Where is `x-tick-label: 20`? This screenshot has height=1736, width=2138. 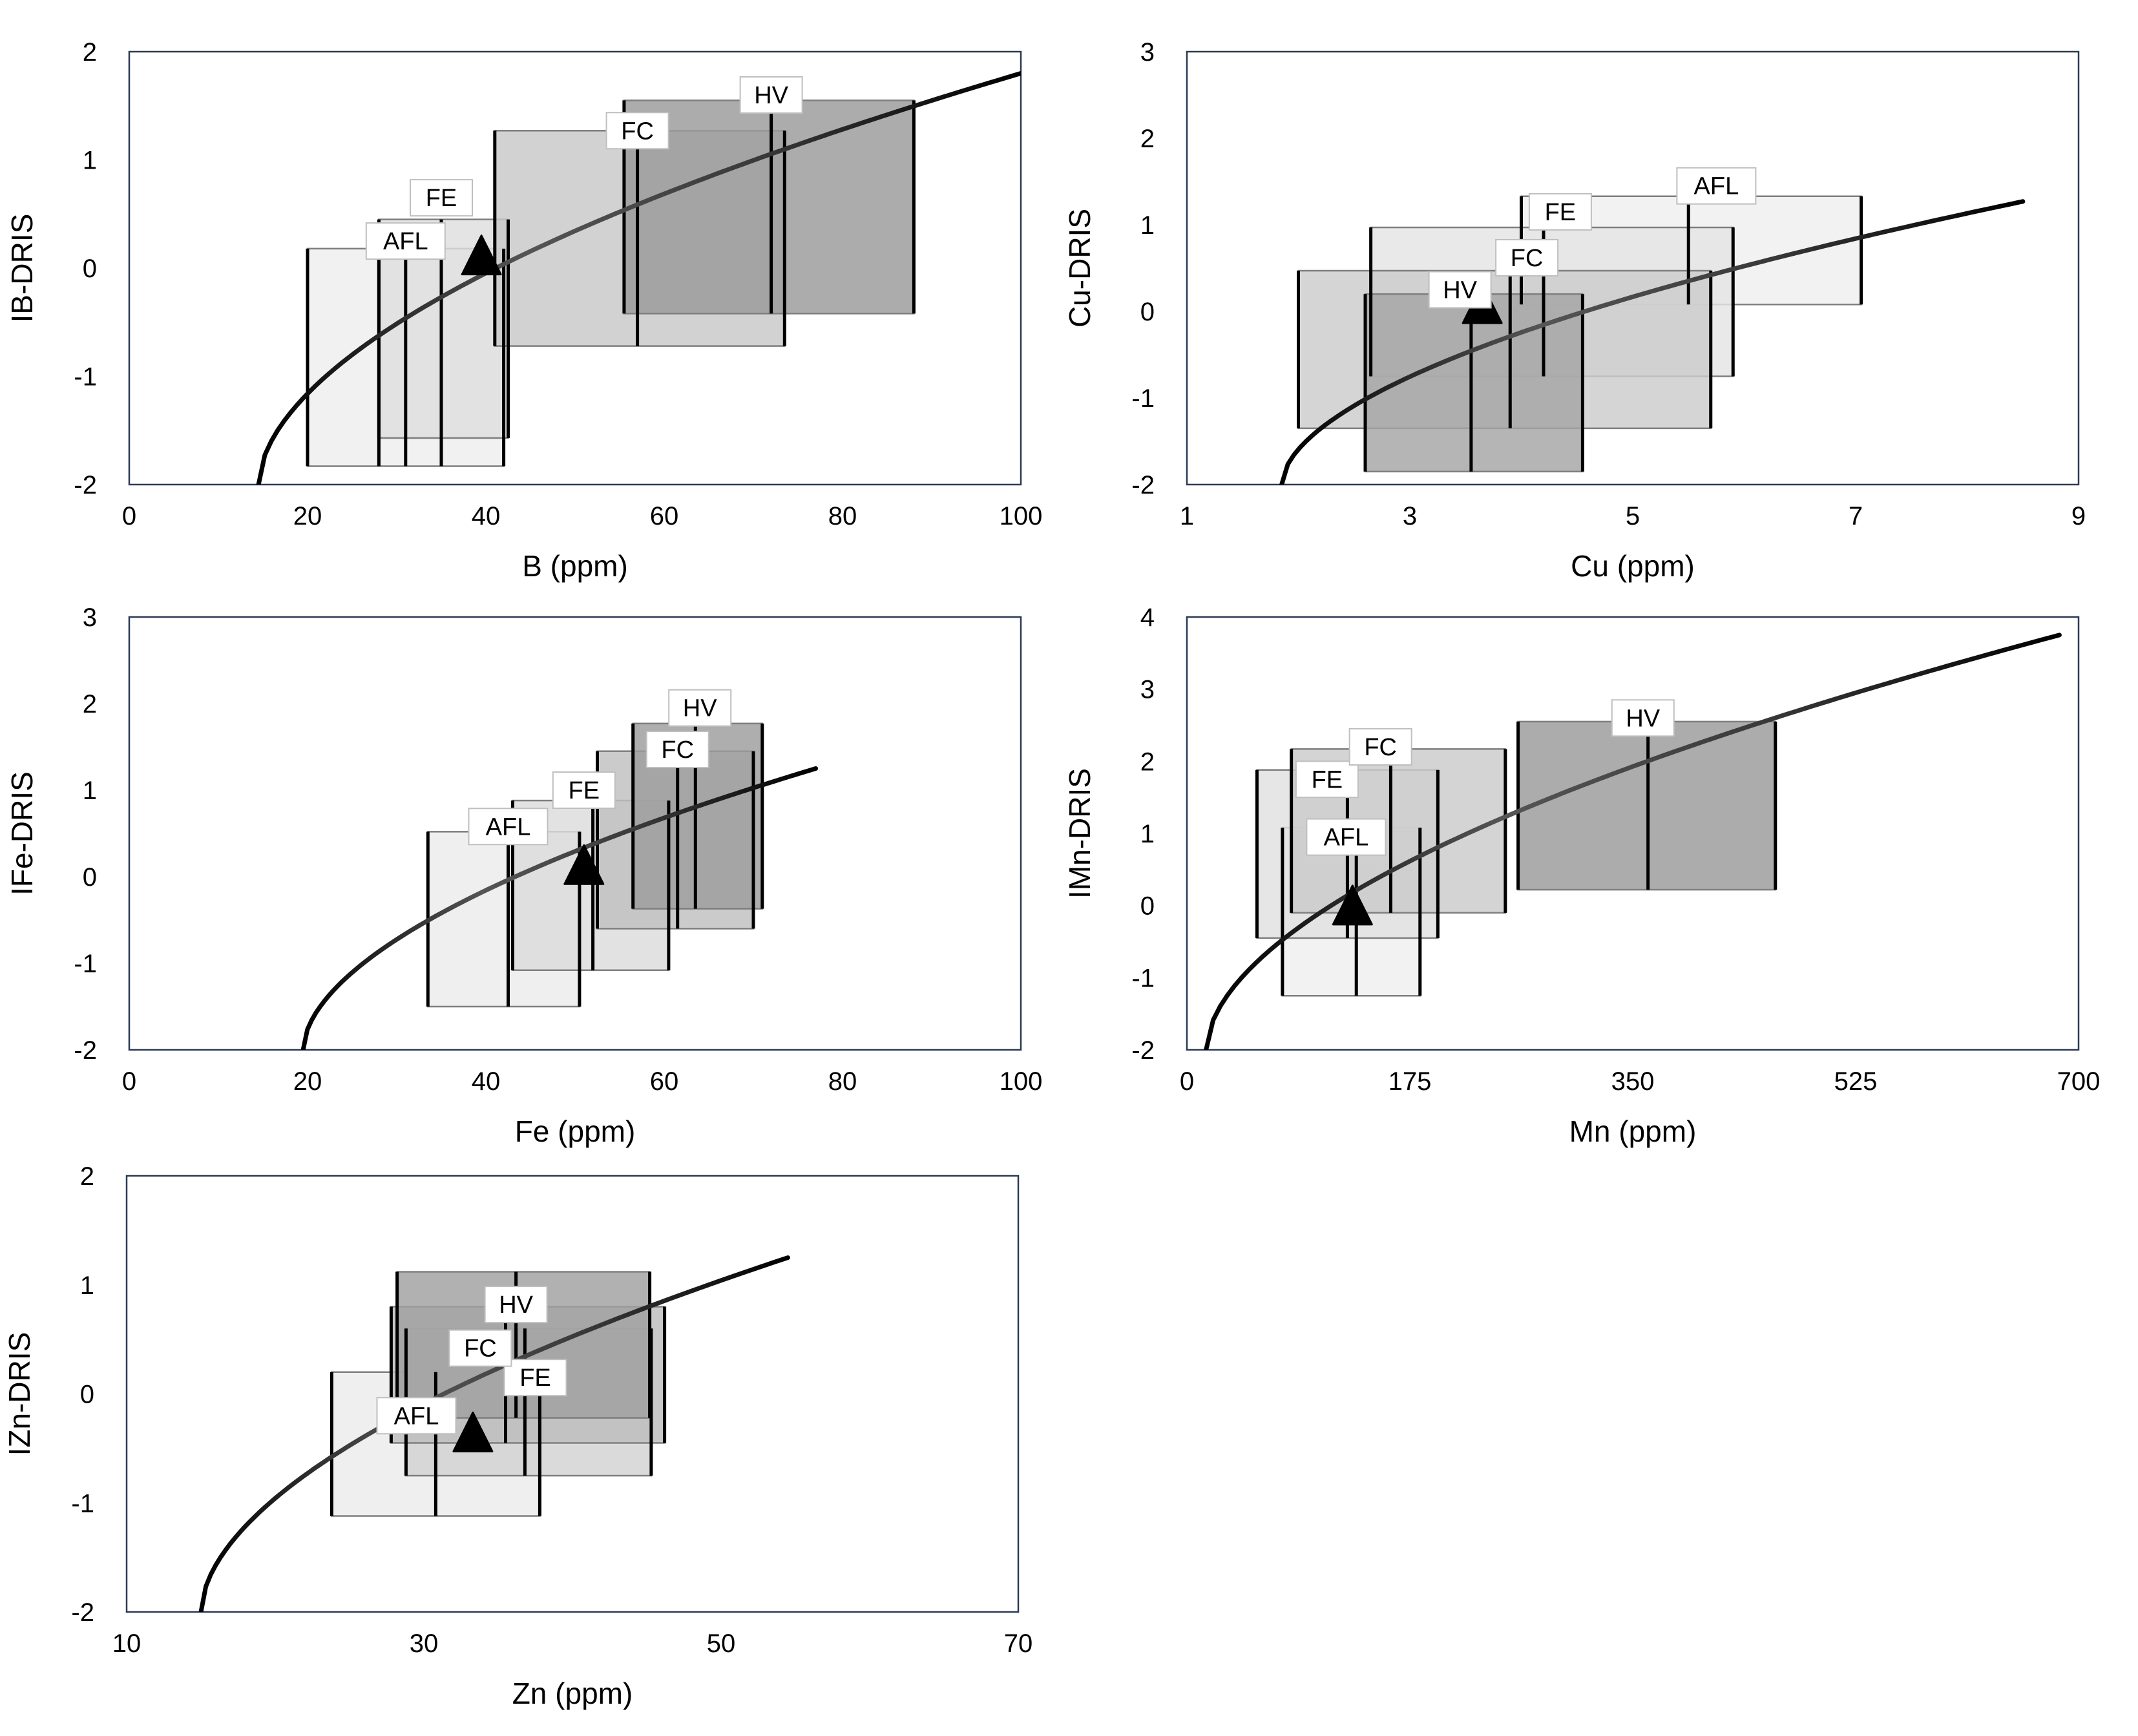 x-tick-label: 20 is located at coordinates (308, 1081).